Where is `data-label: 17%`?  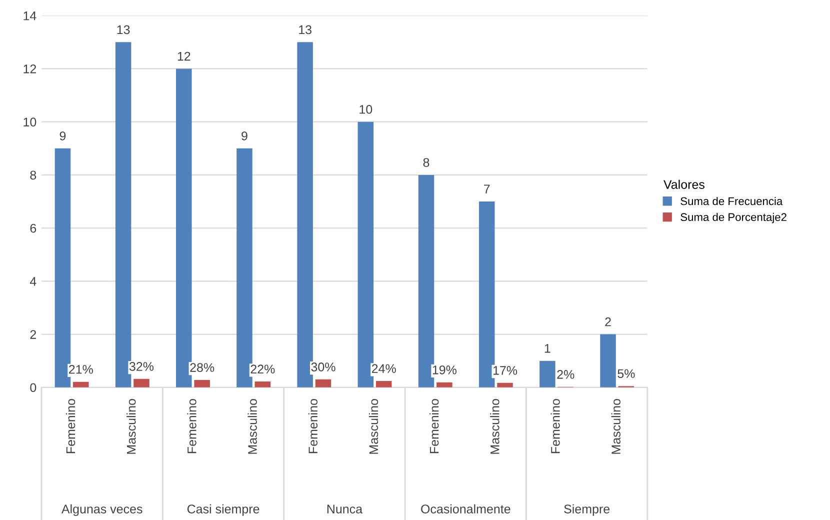 data-label: 17% is located at coordinates (505, 370).